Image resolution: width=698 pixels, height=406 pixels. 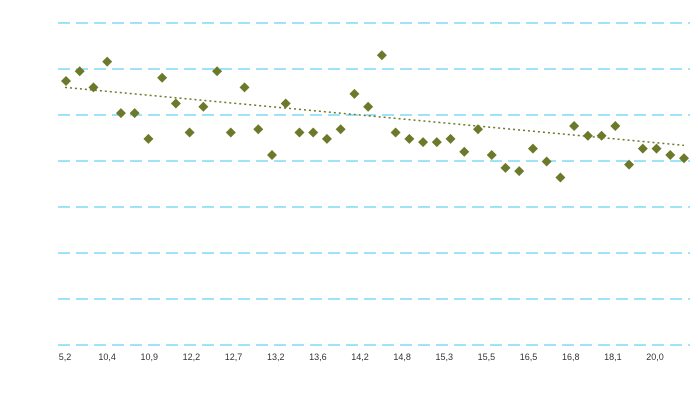 What do you see at coordinates (613, 357) in the screenshot?
I see `x-tick-label: 18,1` at bounding box center [613, 357].